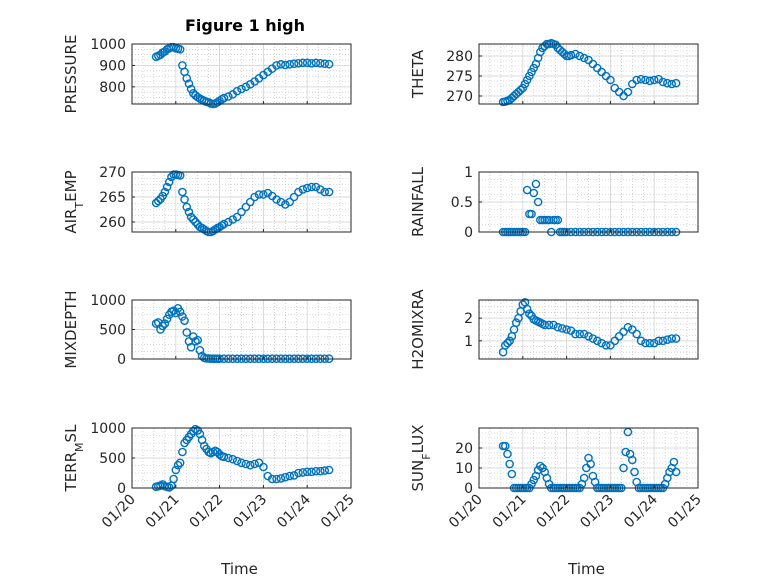 The image size is (778, 583). Describe the element at coordinates (418, 329) in the screenshot. I see `y-axis-label: H2OMIXRA` at that location.